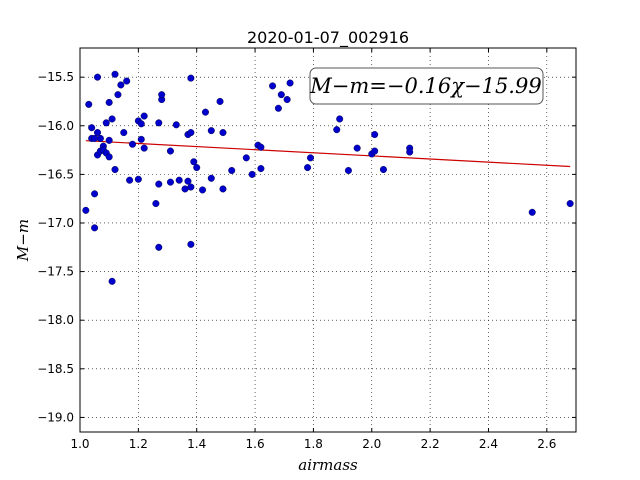 This screenshot has width=640, height=480. I want to click on y-tick-label: −16.5, so click(55, 174).